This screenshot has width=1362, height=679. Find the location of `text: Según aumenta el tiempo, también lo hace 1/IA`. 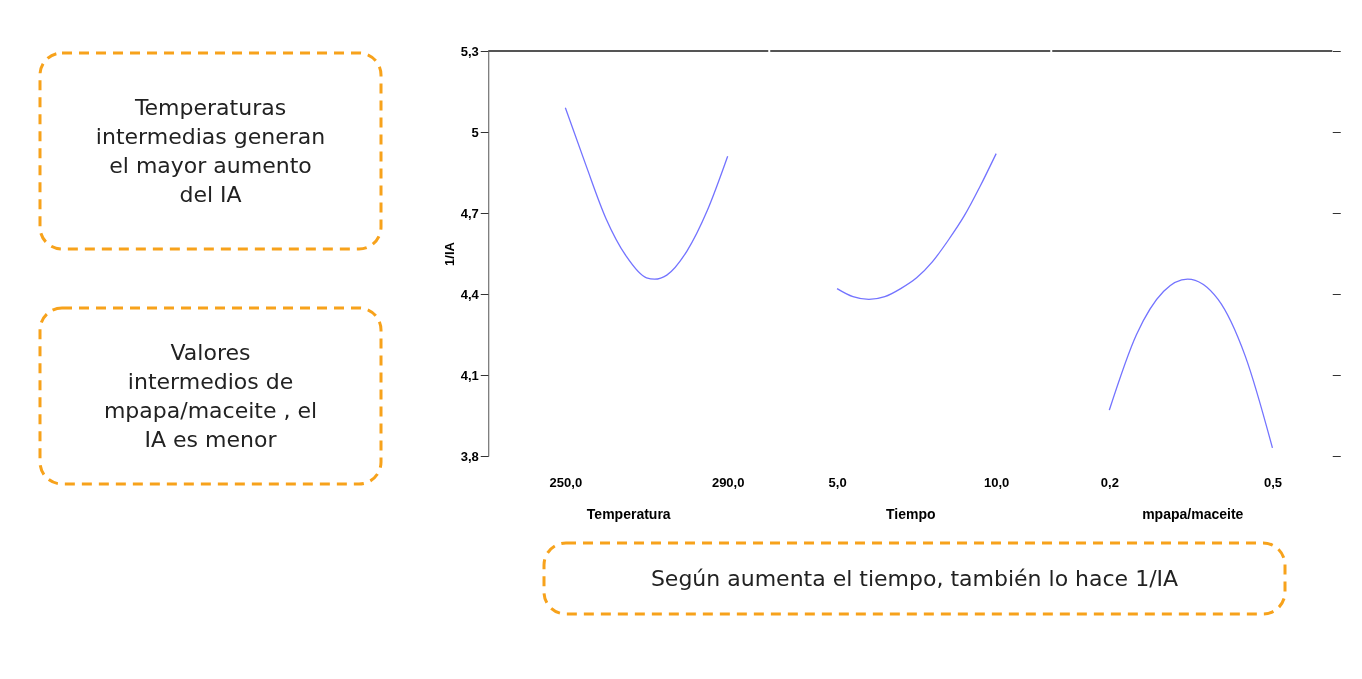

text: Según aumenta el tiempo, también lo hace 1/IA is located at coordinates (914, 578).